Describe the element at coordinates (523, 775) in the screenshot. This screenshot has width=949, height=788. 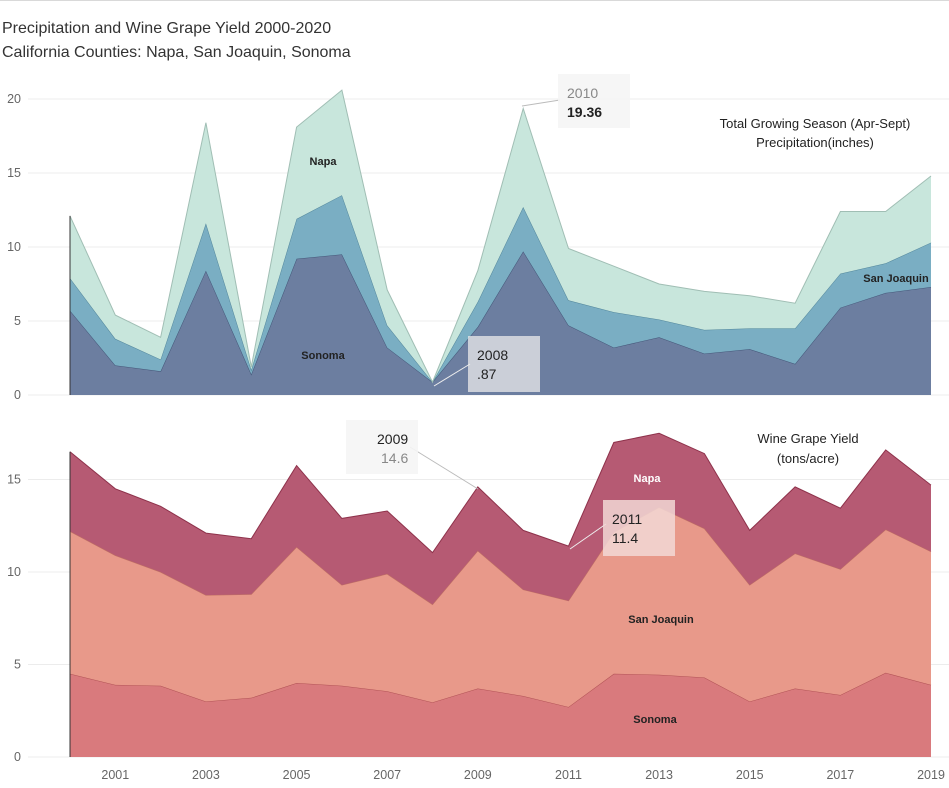
I see `yield-x-ticks: 2001 2003 2005 2007 2009 2011 2013 2015 2017 2019` at that location.